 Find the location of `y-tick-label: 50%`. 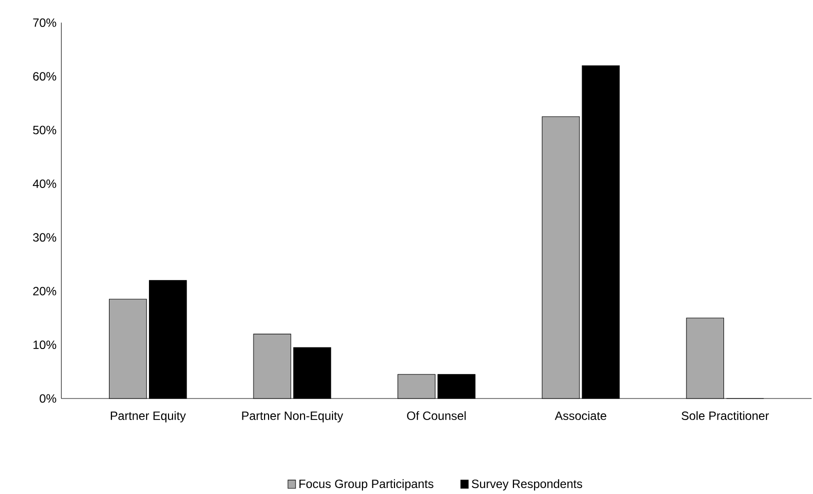

y-tick-label: 50% is located at coordinates (44, 130).